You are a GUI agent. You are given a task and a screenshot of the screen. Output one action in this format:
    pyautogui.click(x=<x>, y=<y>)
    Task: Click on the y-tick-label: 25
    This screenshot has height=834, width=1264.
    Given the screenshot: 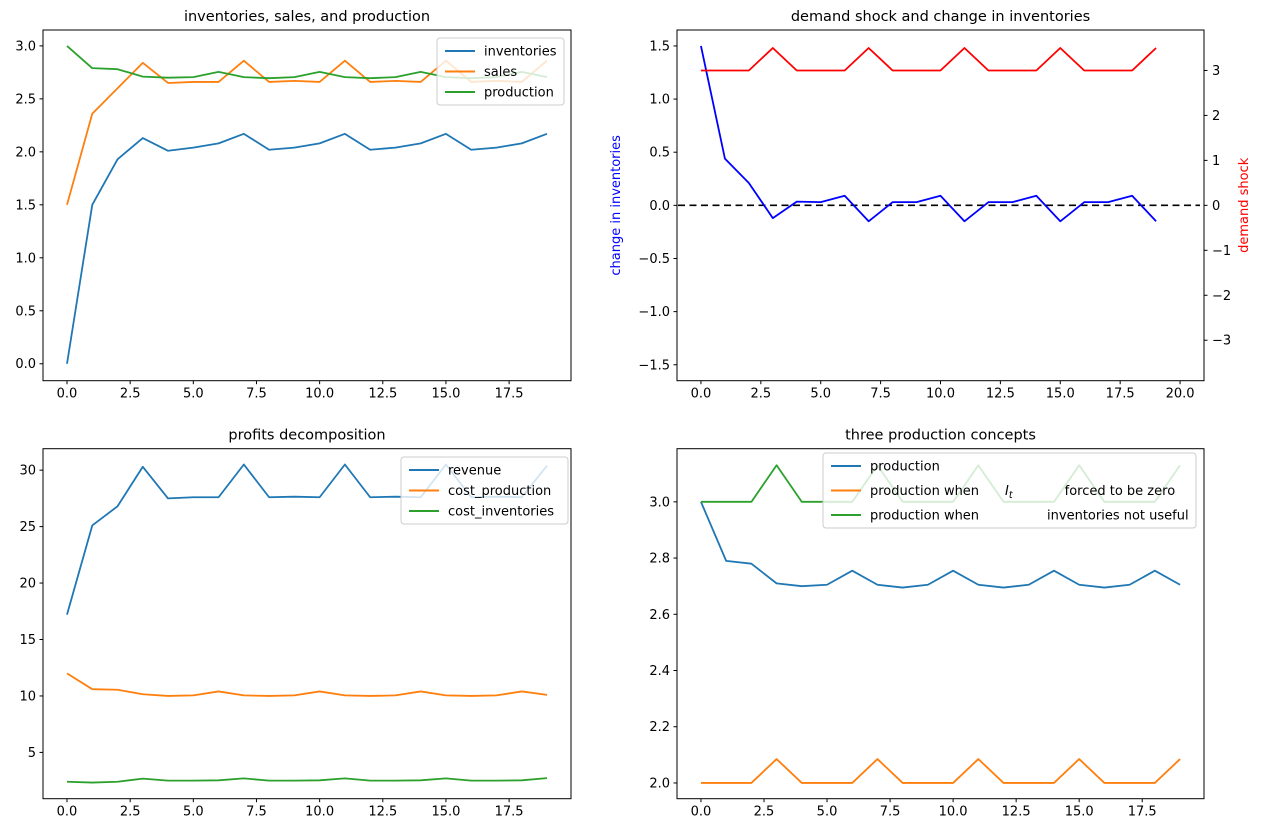 What is the action you would take?
    pyautogui.click(x=27, y=527)
    